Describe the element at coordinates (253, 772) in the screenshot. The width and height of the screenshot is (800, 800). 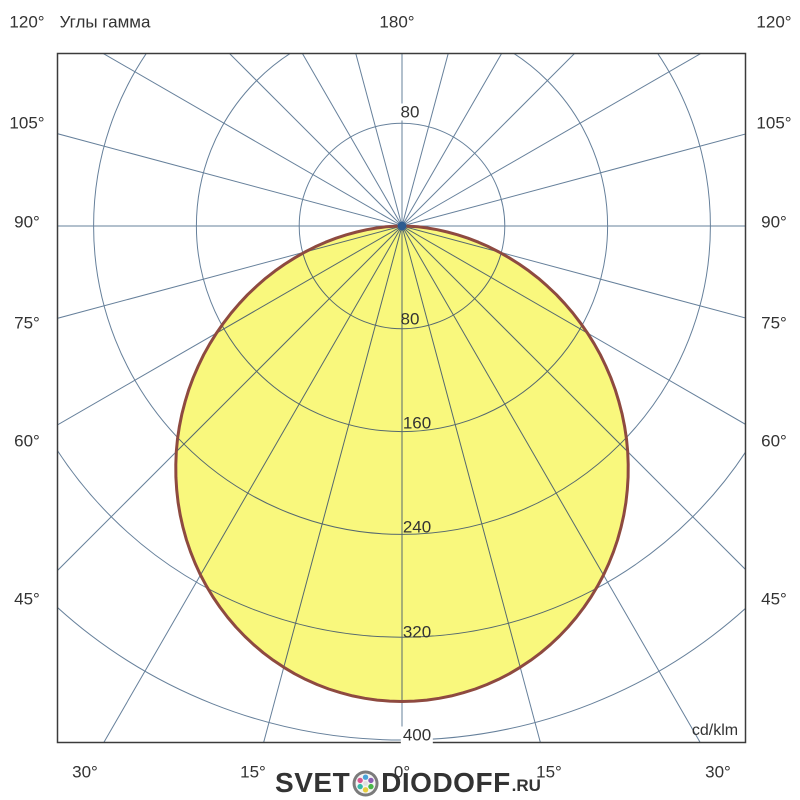
I see `angle-label-bottom-15l: 15°` at that location.